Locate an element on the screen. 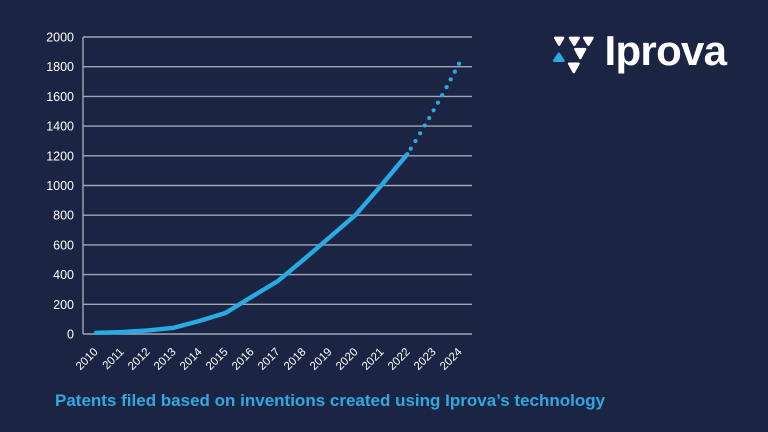 The width and height of the screenshot is (768, 432). svg-text: 2018 is located at coordinates (295, 359).